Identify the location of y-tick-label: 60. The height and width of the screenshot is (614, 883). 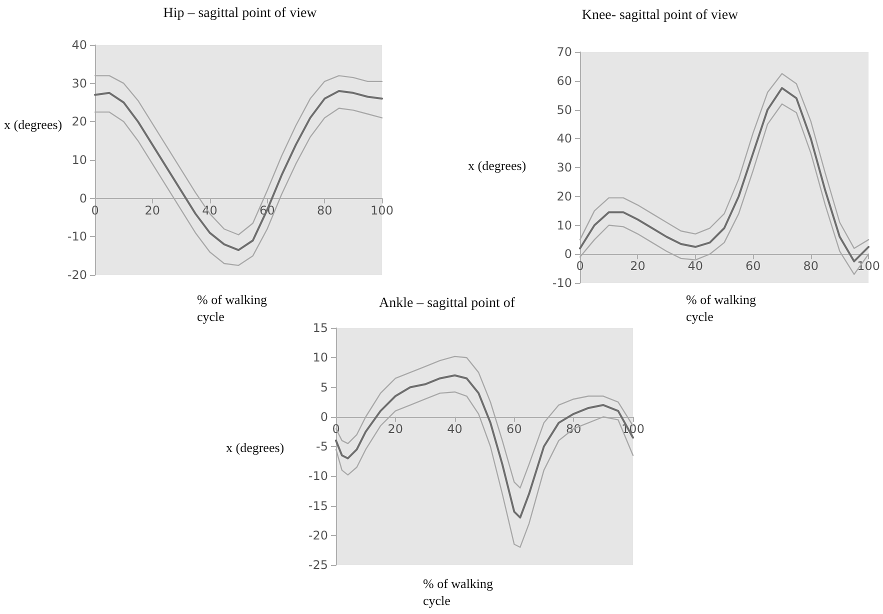
(564, 81).